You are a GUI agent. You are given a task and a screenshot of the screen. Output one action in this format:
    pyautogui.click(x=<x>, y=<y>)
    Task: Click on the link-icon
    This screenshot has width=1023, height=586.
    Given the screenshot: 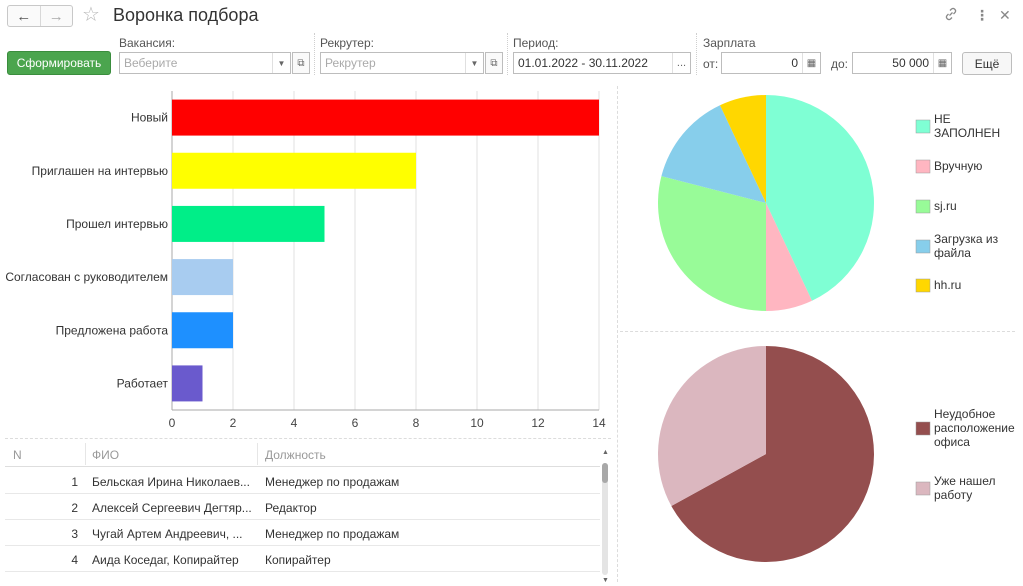 What is the action you would take?
    pyautogui.click(x=951, y=15)
    